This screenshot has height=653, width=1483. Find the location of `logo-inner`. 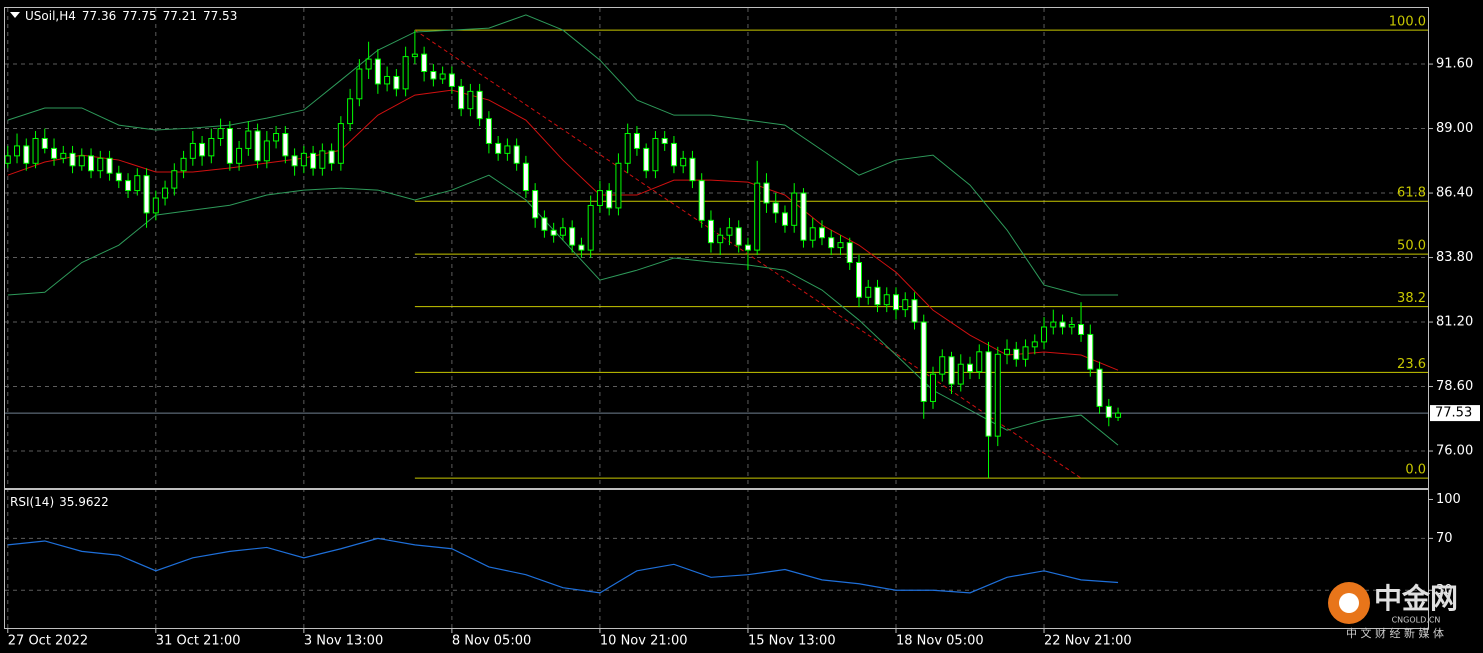

logo-inner is located at coordinates (1349, 603).